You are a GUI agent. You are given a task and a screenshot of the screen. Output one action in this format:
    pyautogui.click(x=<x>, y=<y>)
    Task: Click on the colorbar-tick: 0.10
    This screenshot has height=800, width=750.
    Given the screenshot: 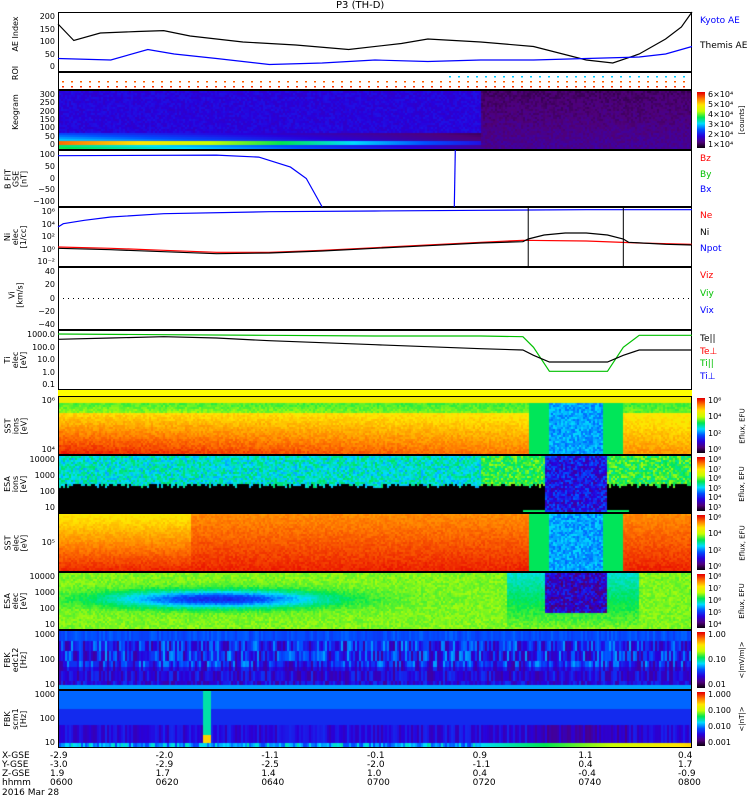 What is the action you would take?
    pyautogui.click(x=717, y=659)
    